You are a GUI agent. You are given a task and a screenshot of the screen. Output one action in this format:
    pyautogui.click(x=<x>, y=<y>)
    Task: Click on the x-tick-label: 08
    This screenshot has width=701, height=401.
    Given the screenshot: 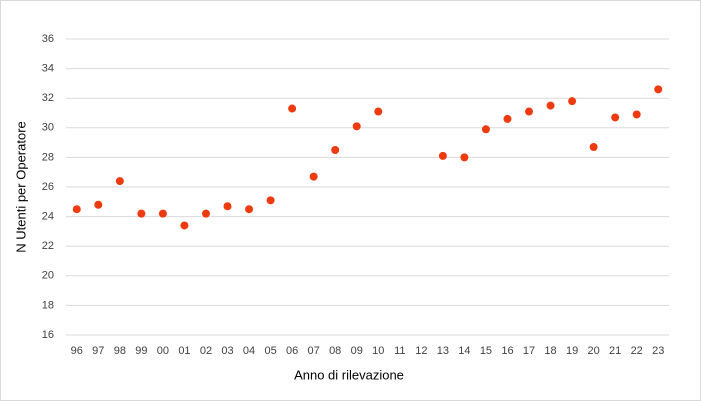 What is the action you would take?
    pyautogui.click(x=335, y=351)
    